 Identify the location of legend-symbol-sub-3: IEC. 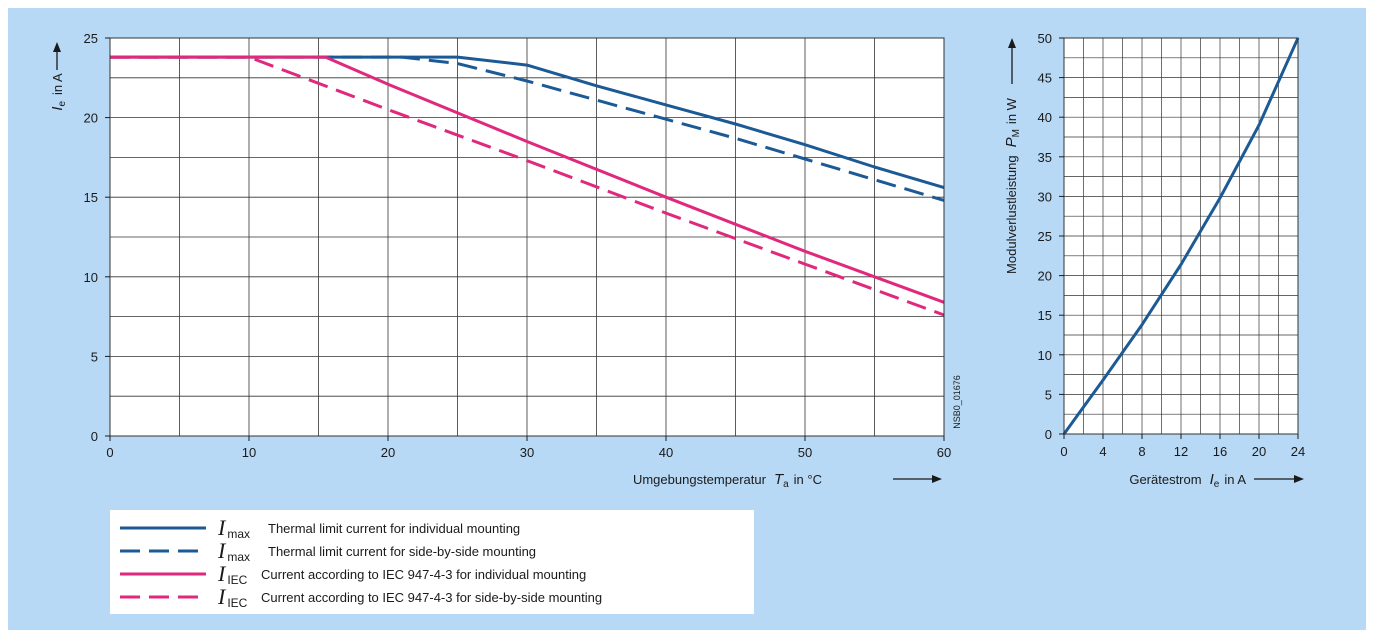
(237, 580).